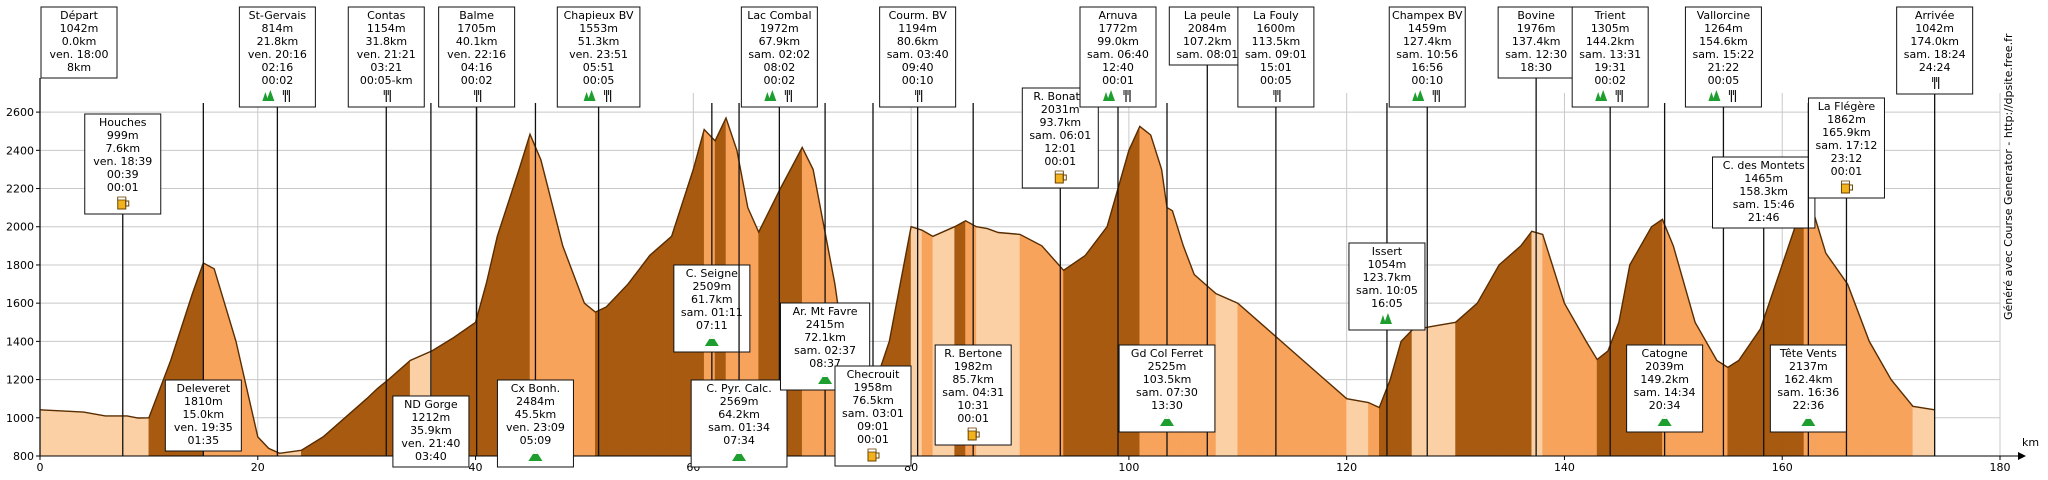 This screenshot has height=480, width=2048. I want to click on waypoint-text: R. Bonatti, so click(1060, 96).